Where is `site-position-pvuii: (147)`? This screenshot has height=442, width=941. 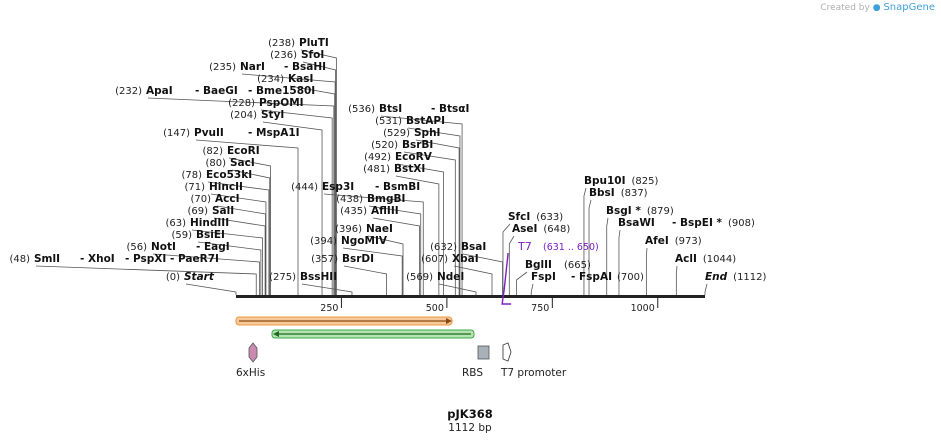 site-position-pvuii: (147) is located at coordinates (176, 133).